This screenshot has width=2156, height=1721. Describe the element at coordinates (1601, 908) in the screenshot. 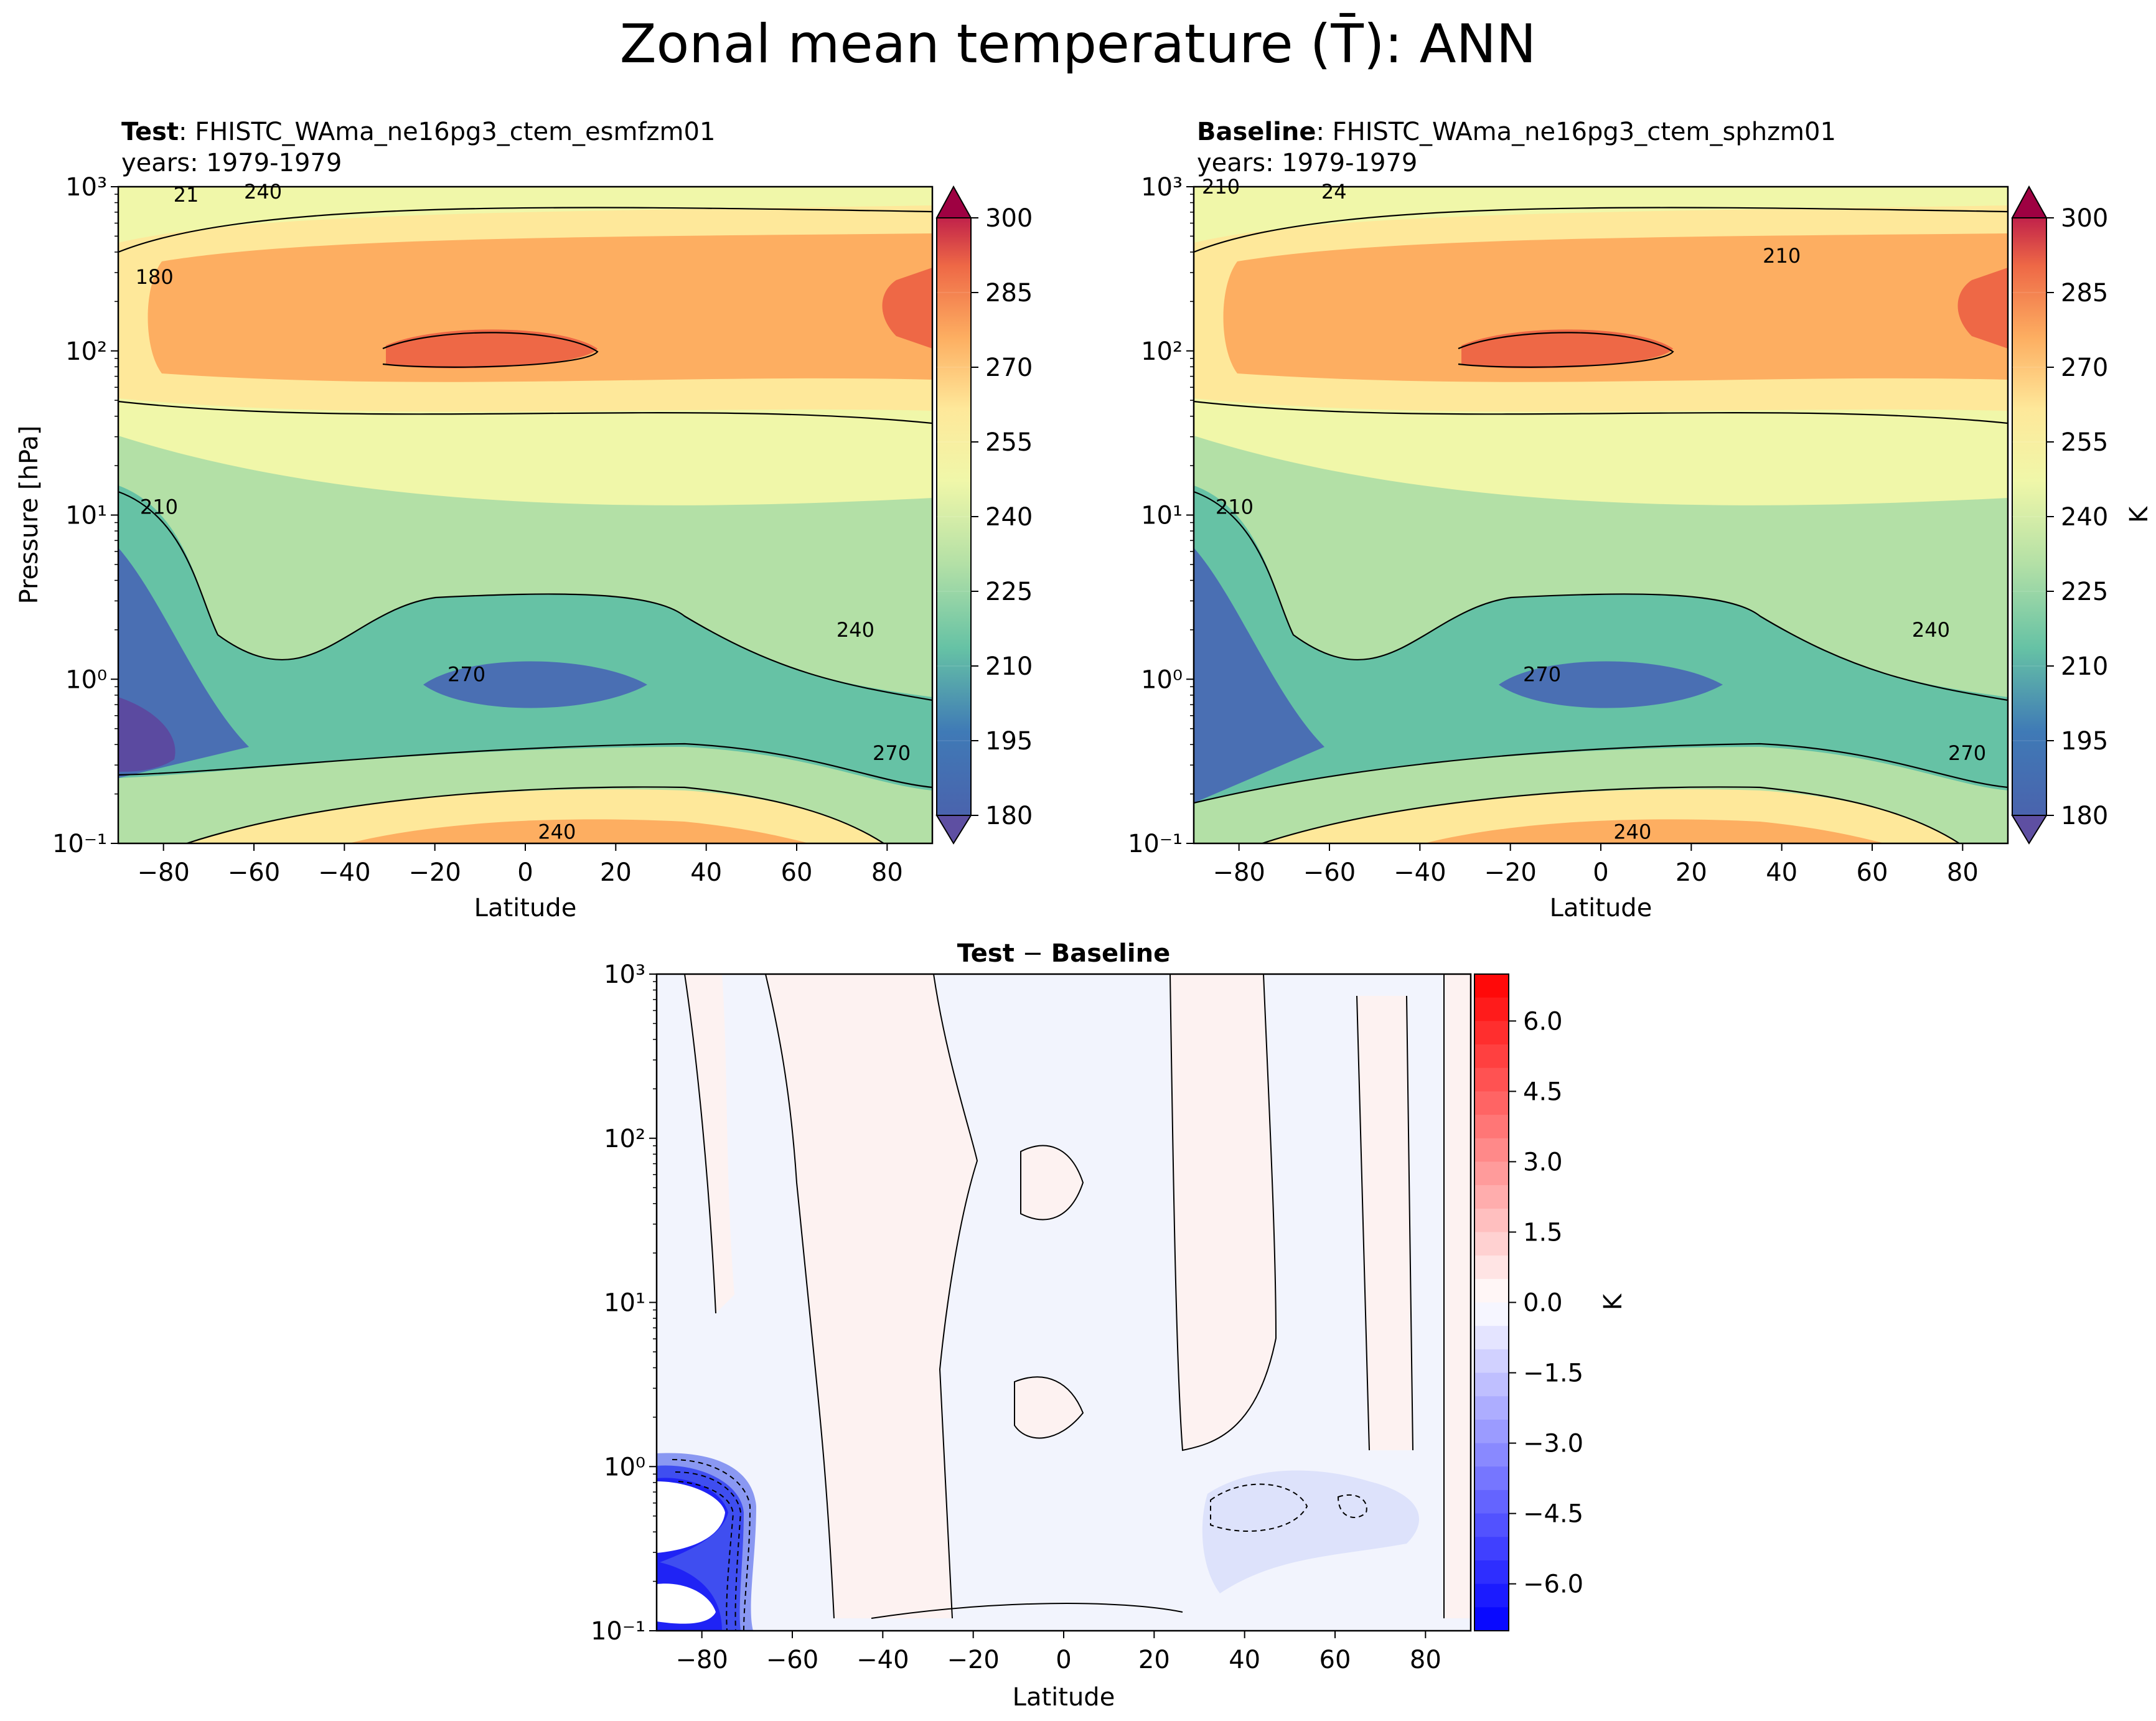

I see `baseline-xlabel: Latitude` at that location.